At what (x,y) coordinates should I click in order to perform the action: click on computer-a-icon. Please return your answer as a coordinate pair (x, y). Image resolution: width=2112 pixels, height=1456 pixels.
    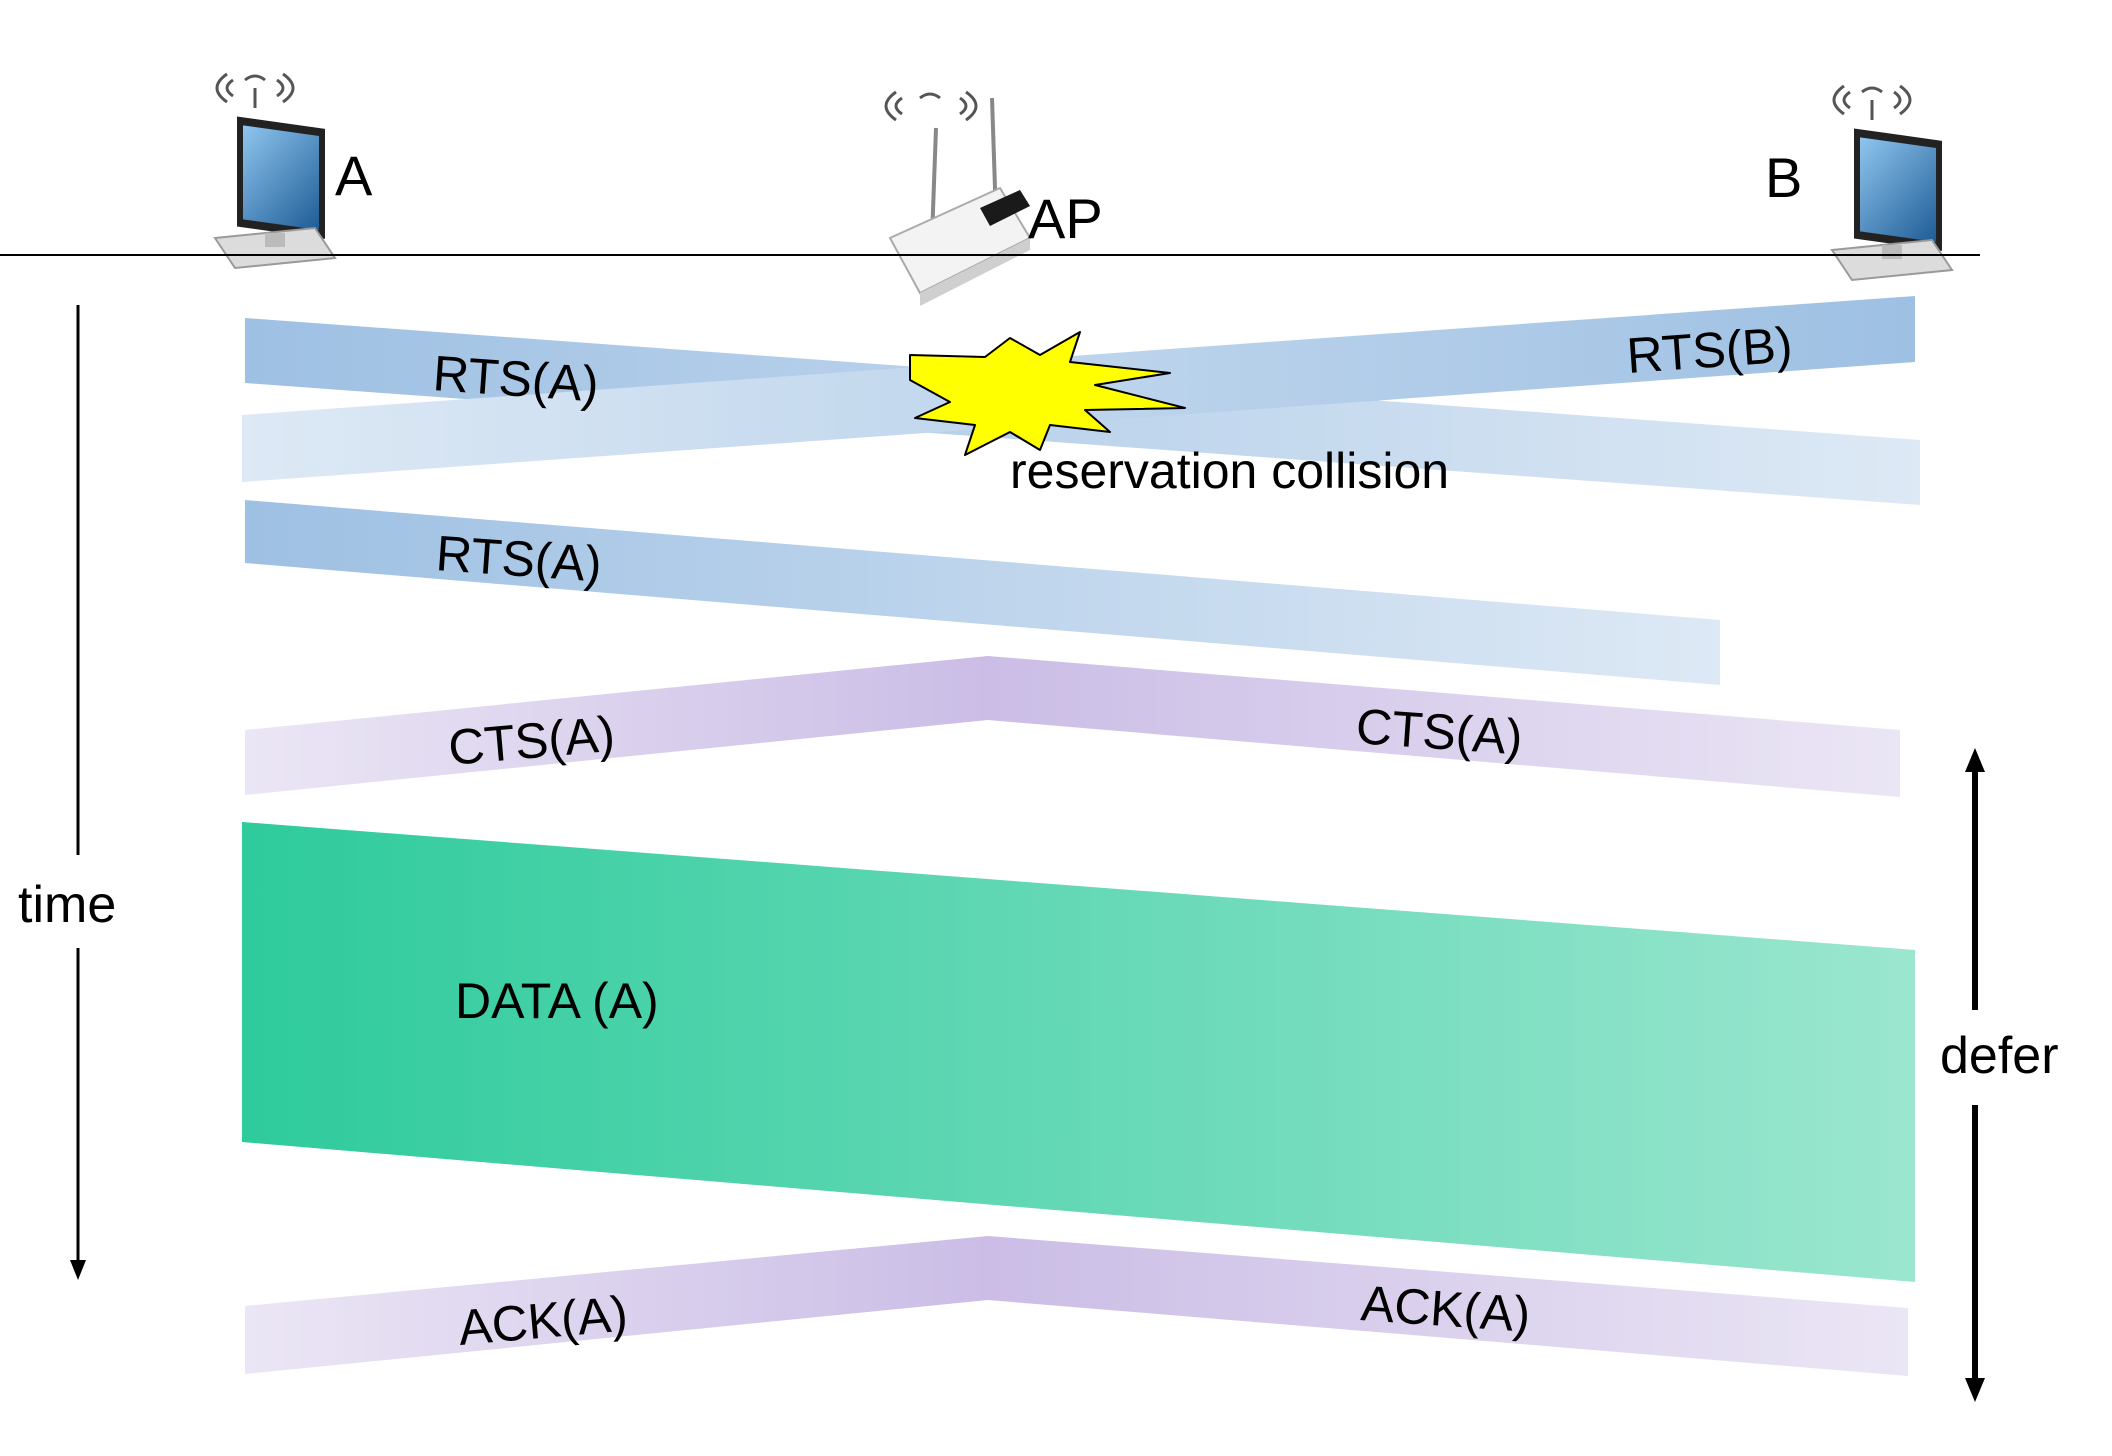
    Looking at the image, I should click on (275, 171).